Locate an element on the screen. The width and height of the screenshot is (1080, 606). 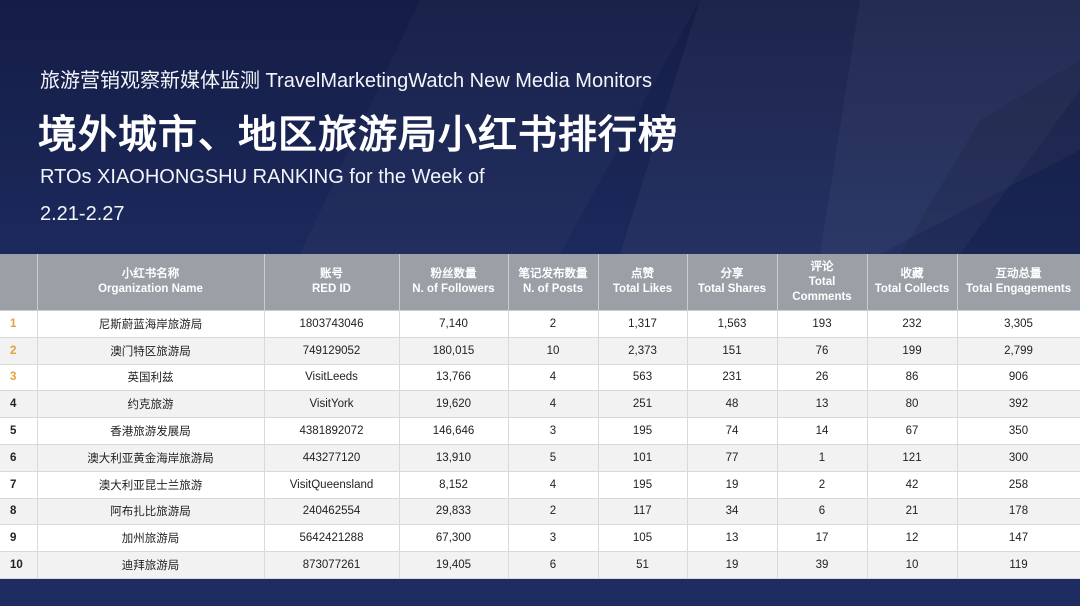
followers-cell: 13,910 is located at coordinates (454, 458).